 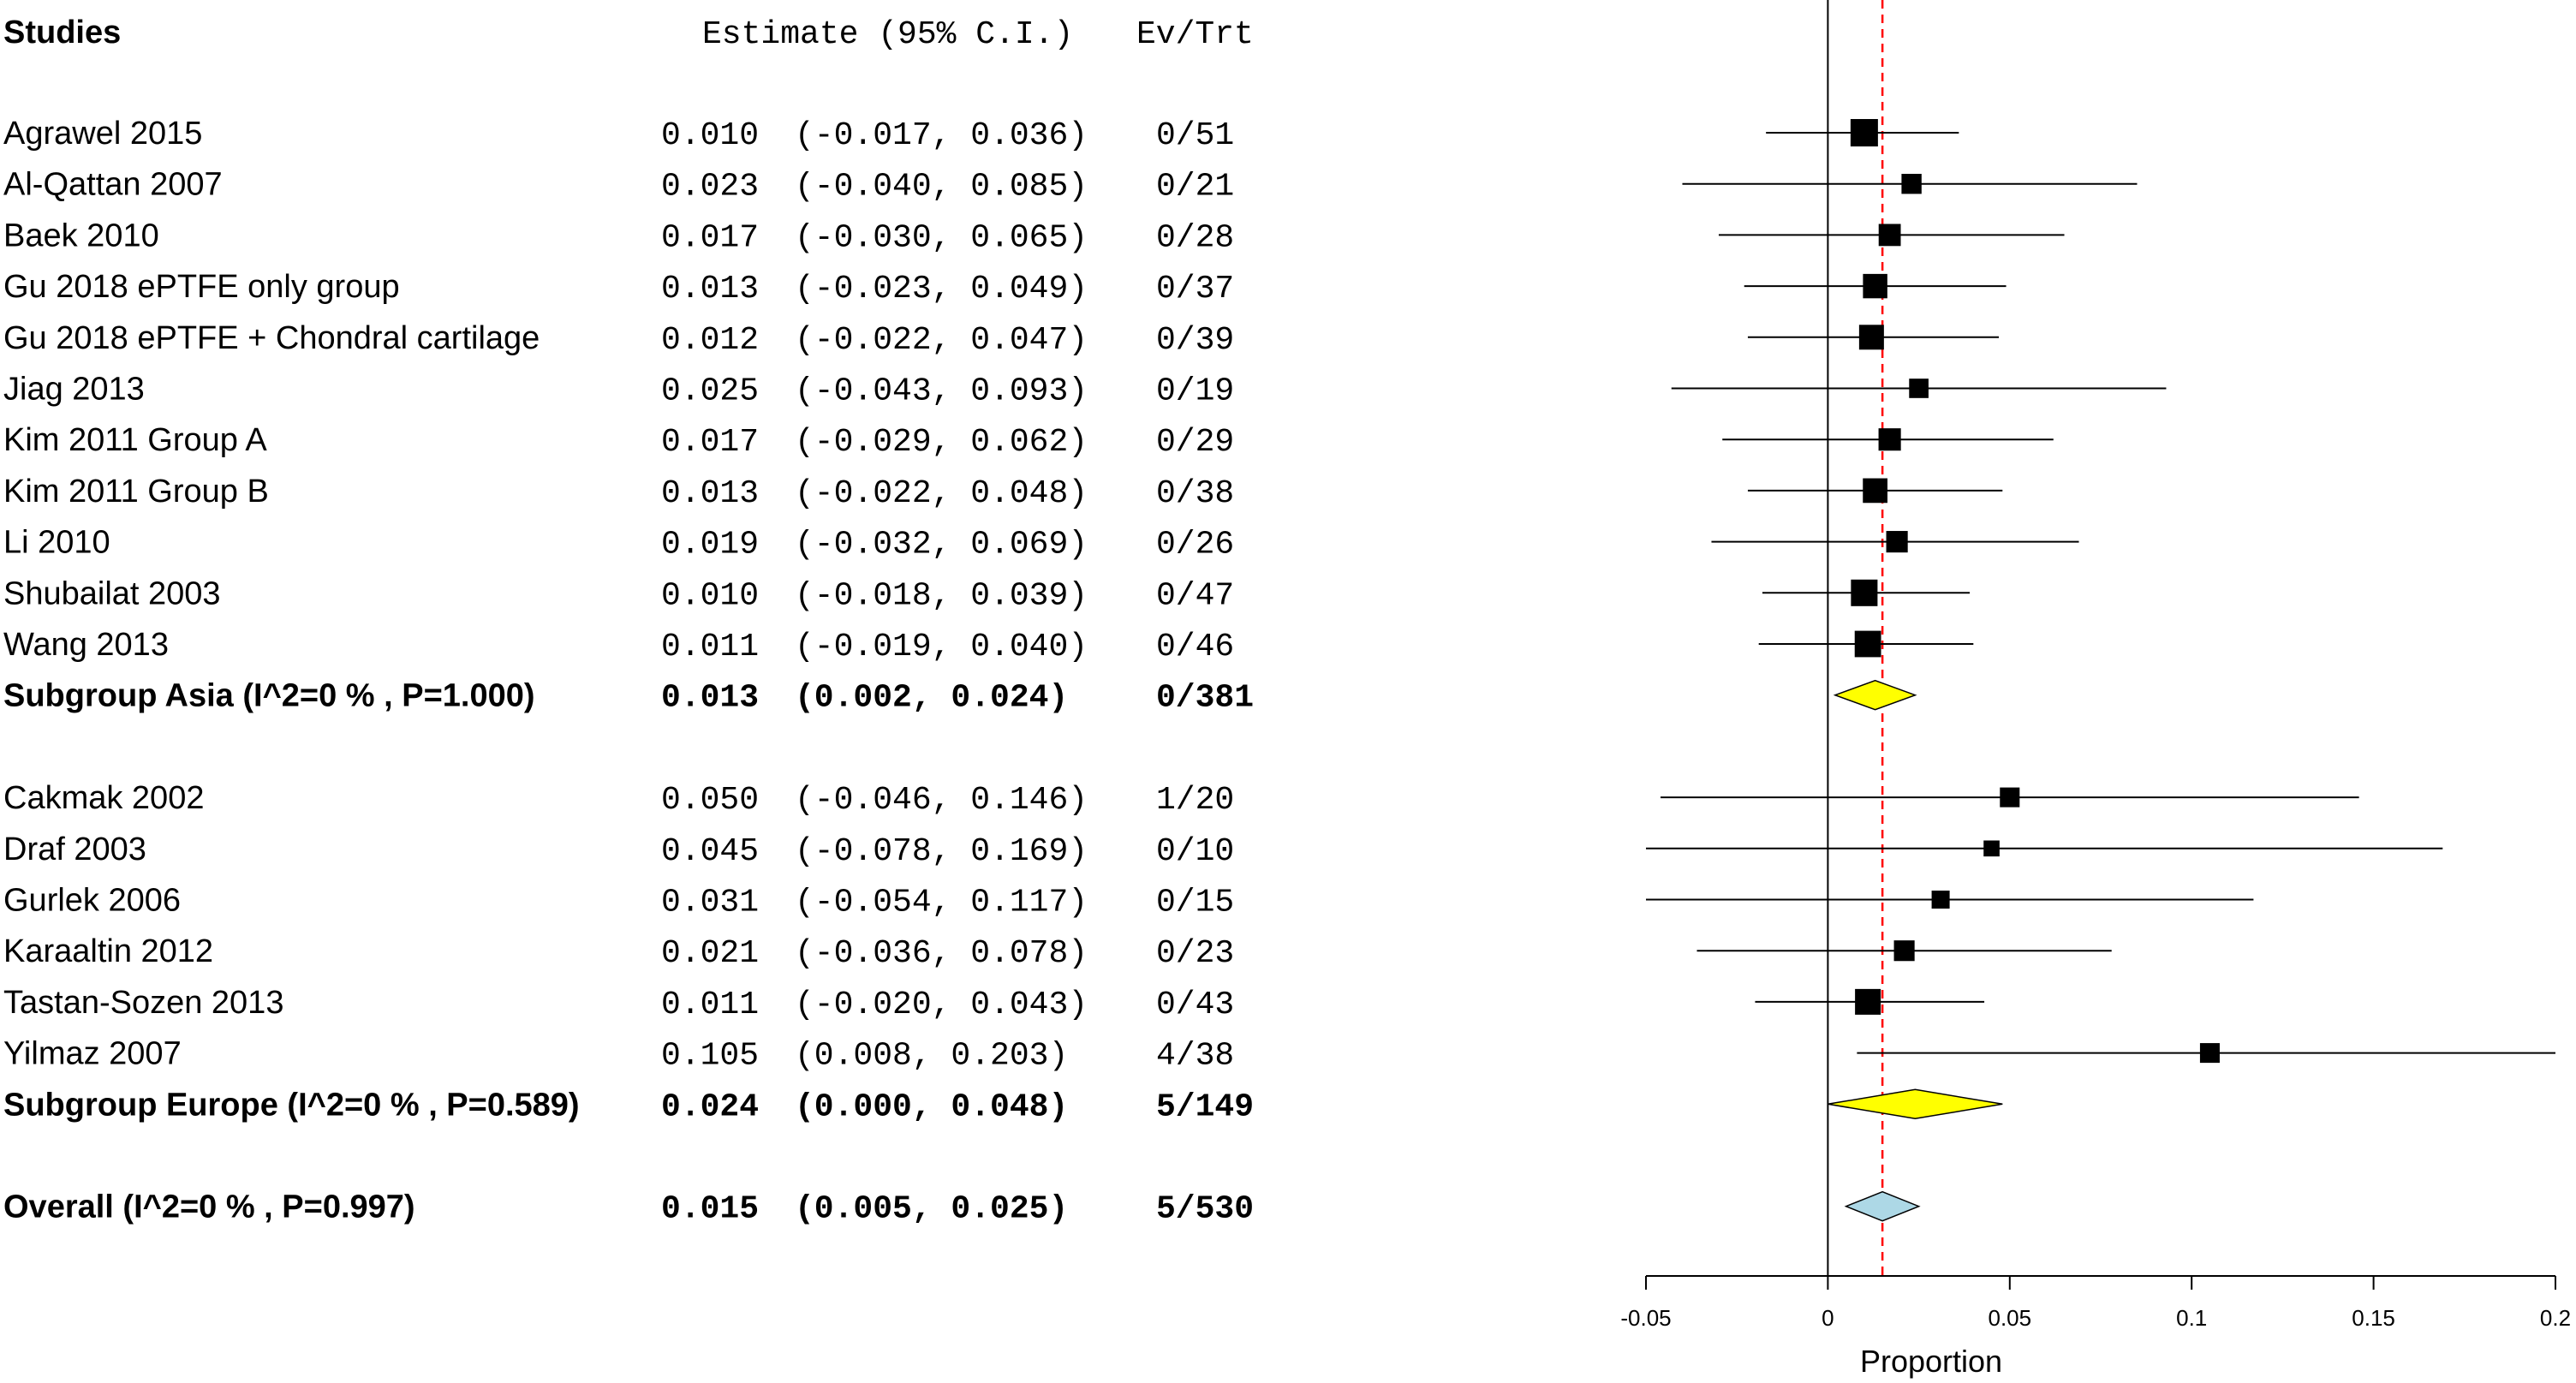 I want to click on row-estimate: 0.013, so click(x=710, y=698).